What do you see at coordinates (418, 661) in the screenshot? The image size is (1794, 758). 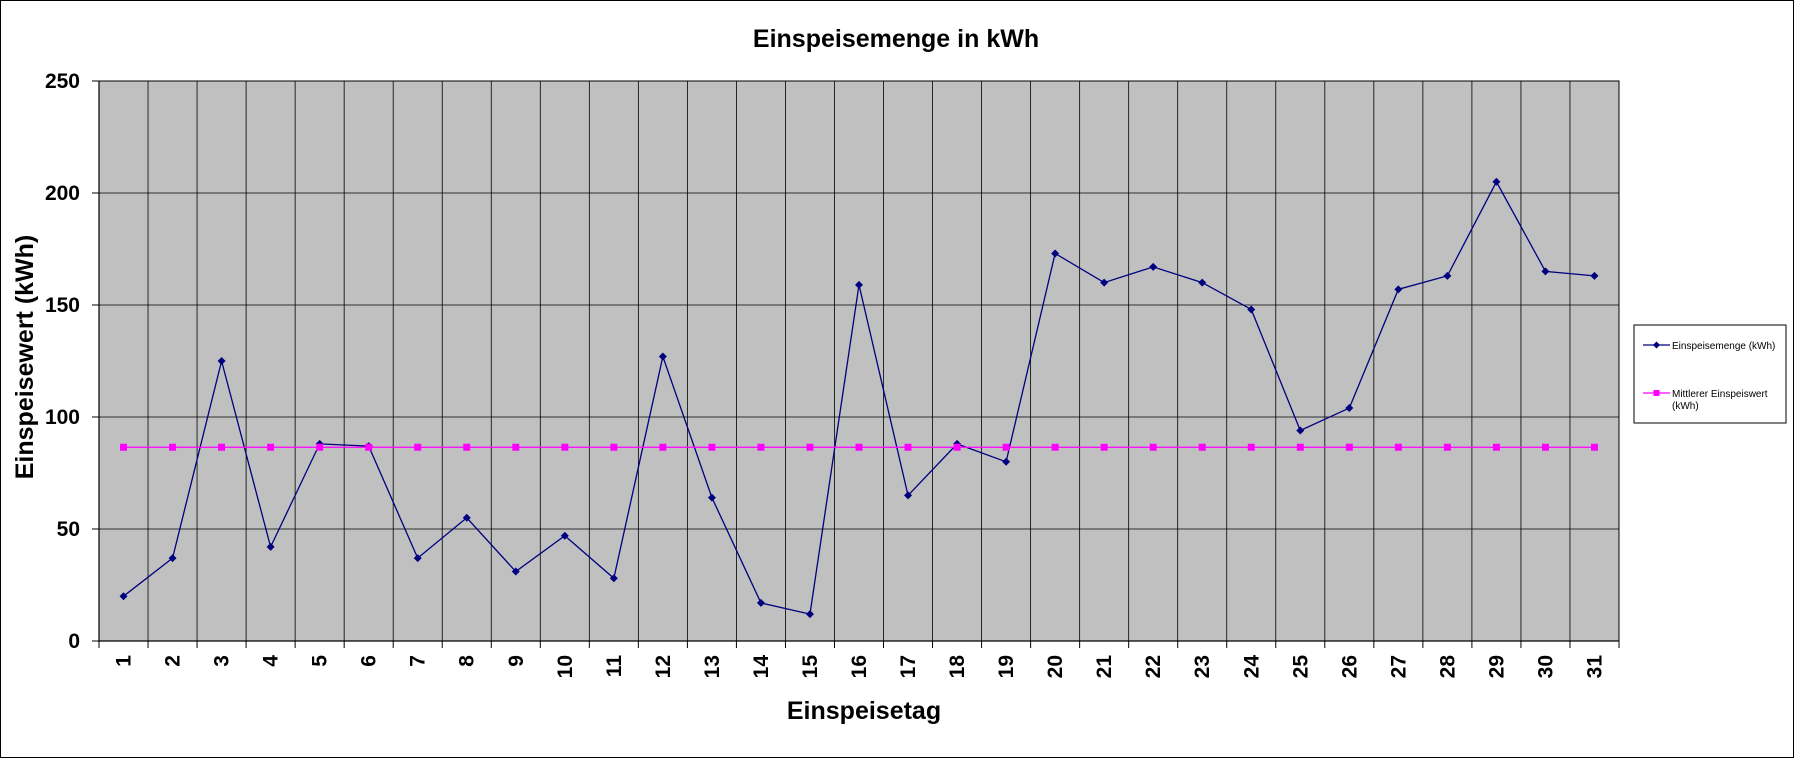 I see `x-tick-label: 7` at bounding box center [418, 661].